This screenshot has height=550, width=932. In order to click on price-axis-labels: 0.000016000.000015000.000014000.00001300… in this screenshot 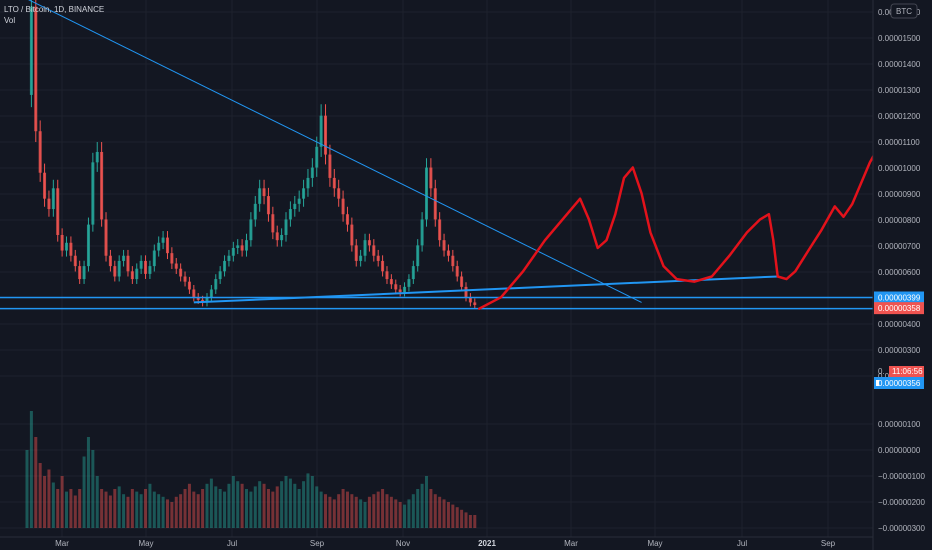, I will do `click(899, 194)`.